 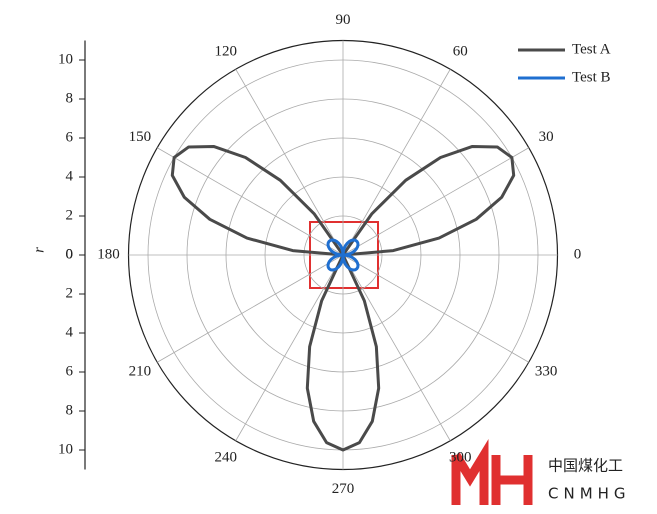 What do you see at coordinates (492, 471) in the screenshot?
I see `watermark-logo` at bounding box center [492, 471].